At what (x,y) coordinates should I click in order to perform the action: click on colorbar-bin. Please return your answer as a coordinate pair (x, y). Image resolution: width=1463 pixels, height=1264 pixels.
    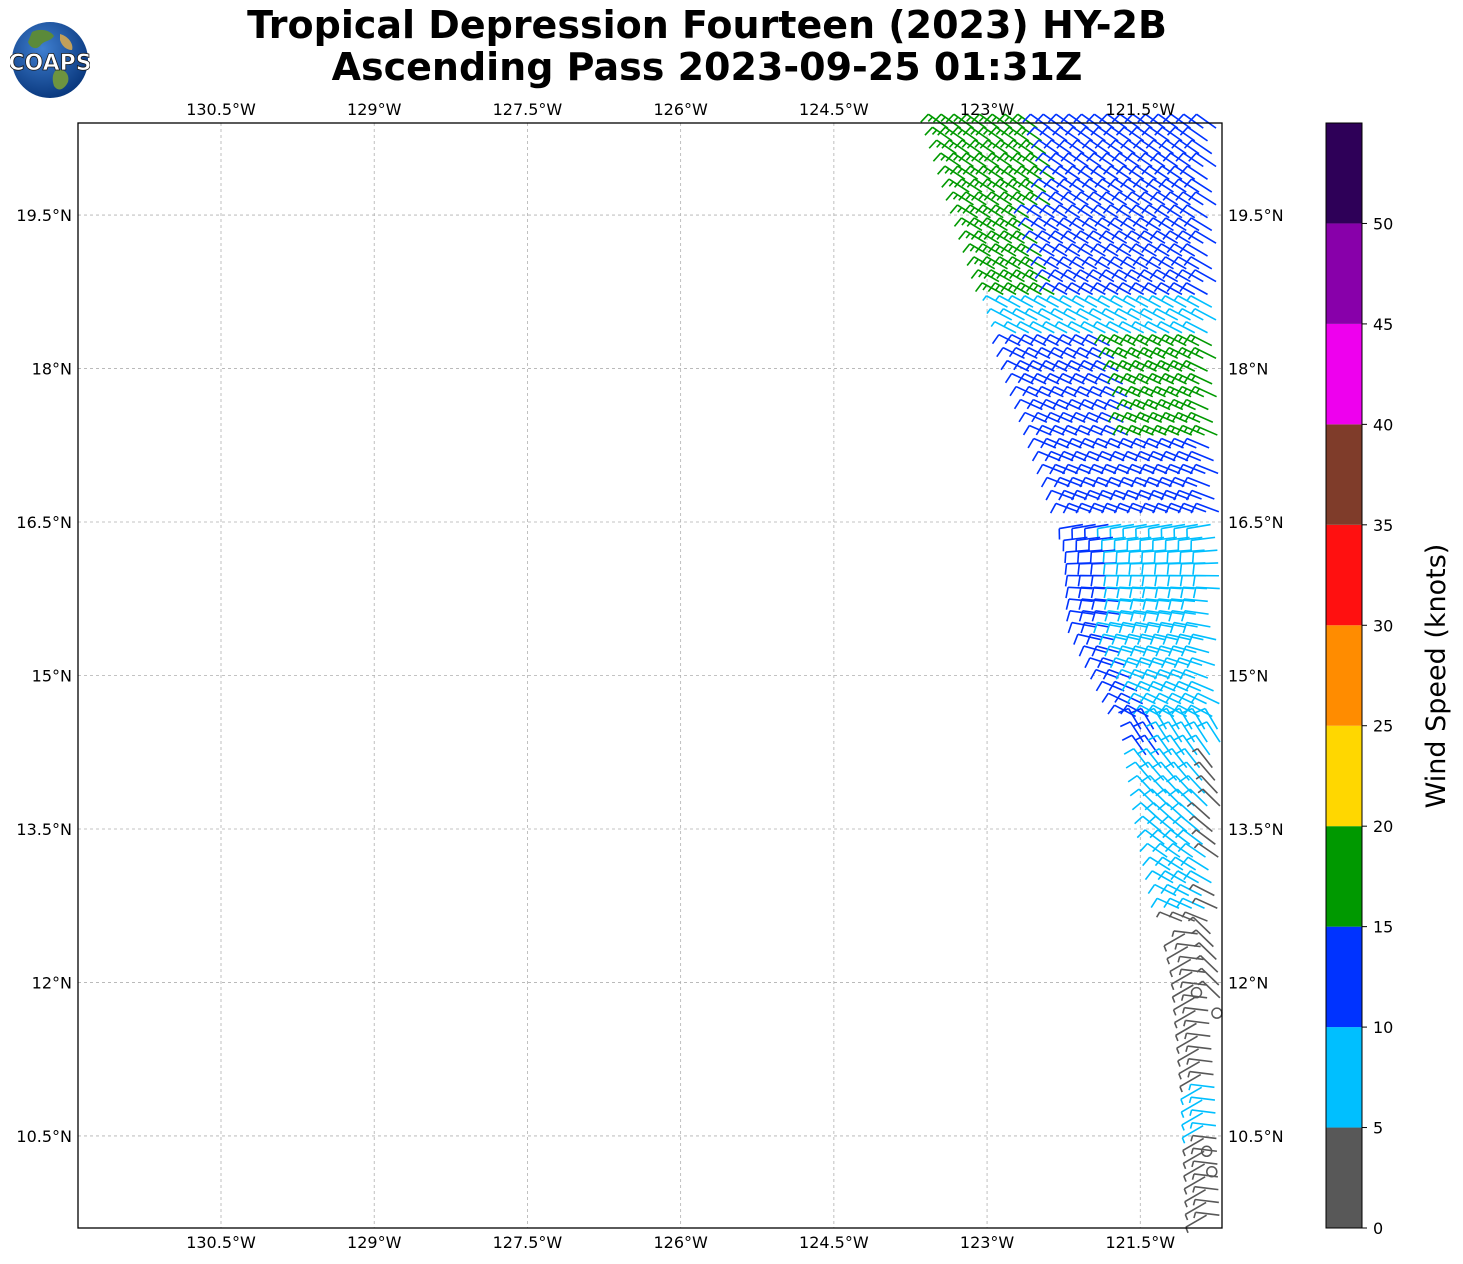
    Looking at the image, I should click on (1344, 273).